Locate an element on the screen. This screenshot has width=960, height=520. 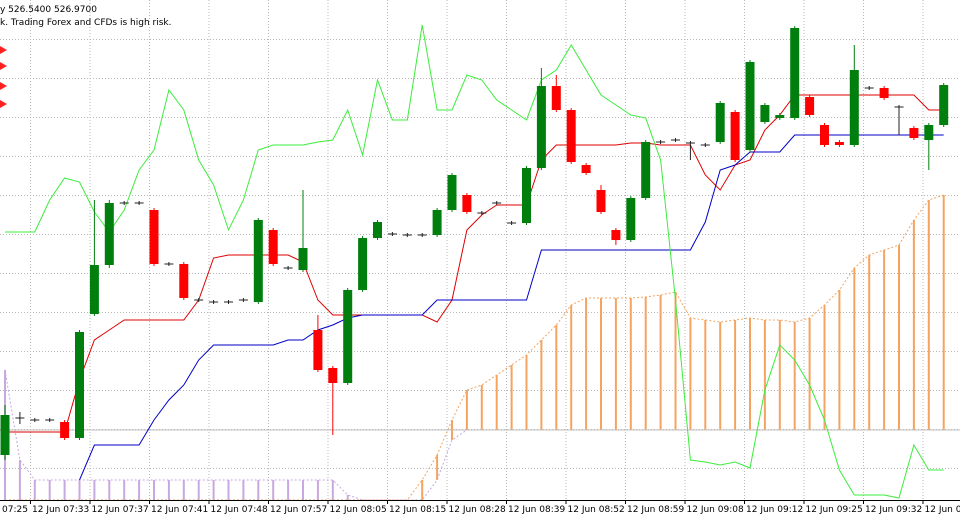
signal-arrows is located at coordinates (3, 77).